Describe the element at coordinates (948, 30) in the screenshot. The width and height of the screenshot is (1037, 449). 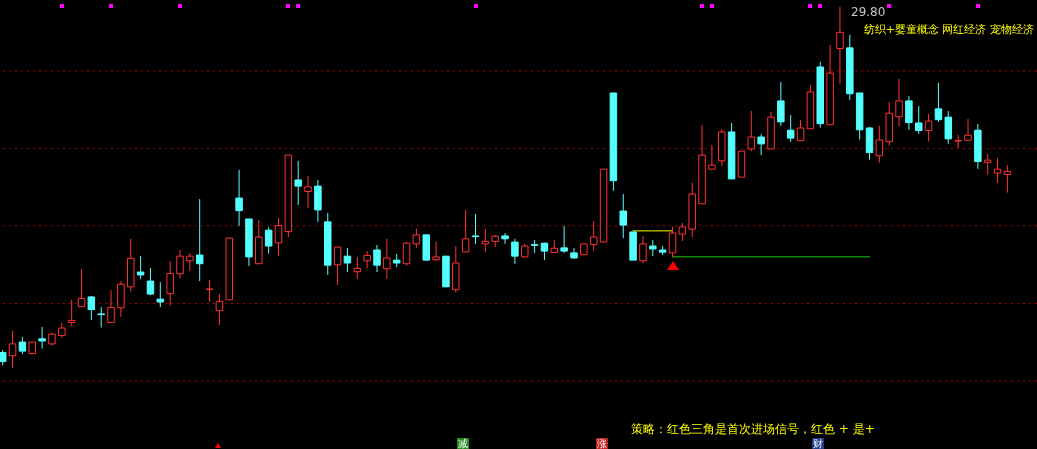
I see `annotation: 纺织+婴童概念 网红经济 宠物经济` at that location.